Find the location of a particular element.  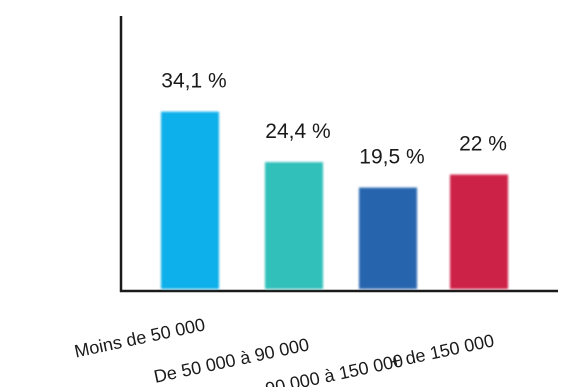

value-label-1: 34,1 % is located at coordinates (193, 81).